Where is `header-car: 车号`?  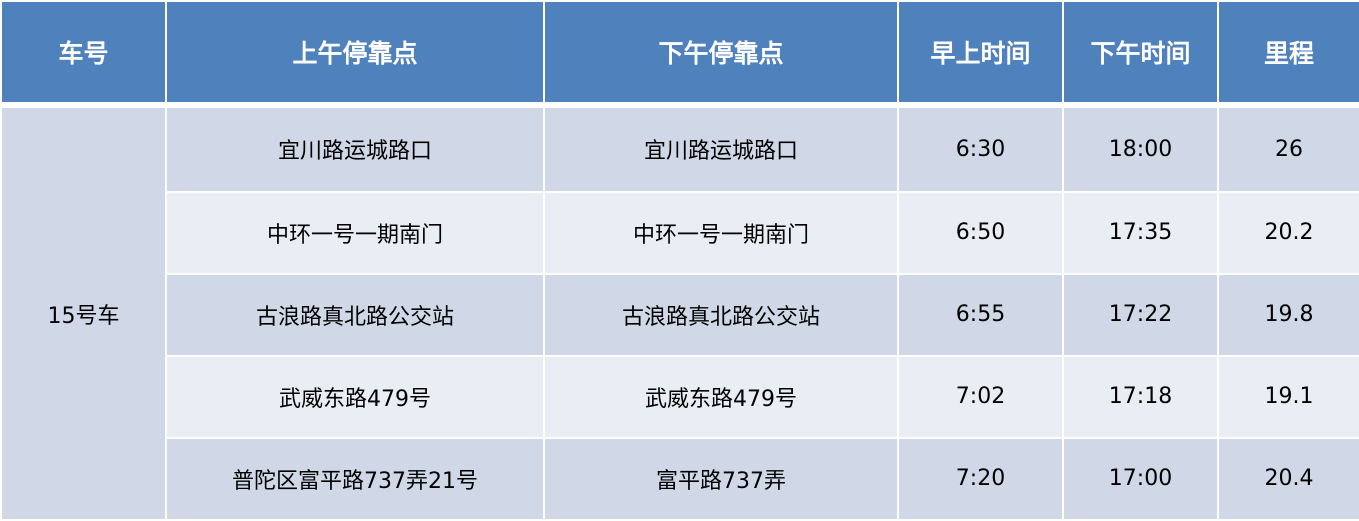 header-car: 车号 is located at coordinates (83, 54).